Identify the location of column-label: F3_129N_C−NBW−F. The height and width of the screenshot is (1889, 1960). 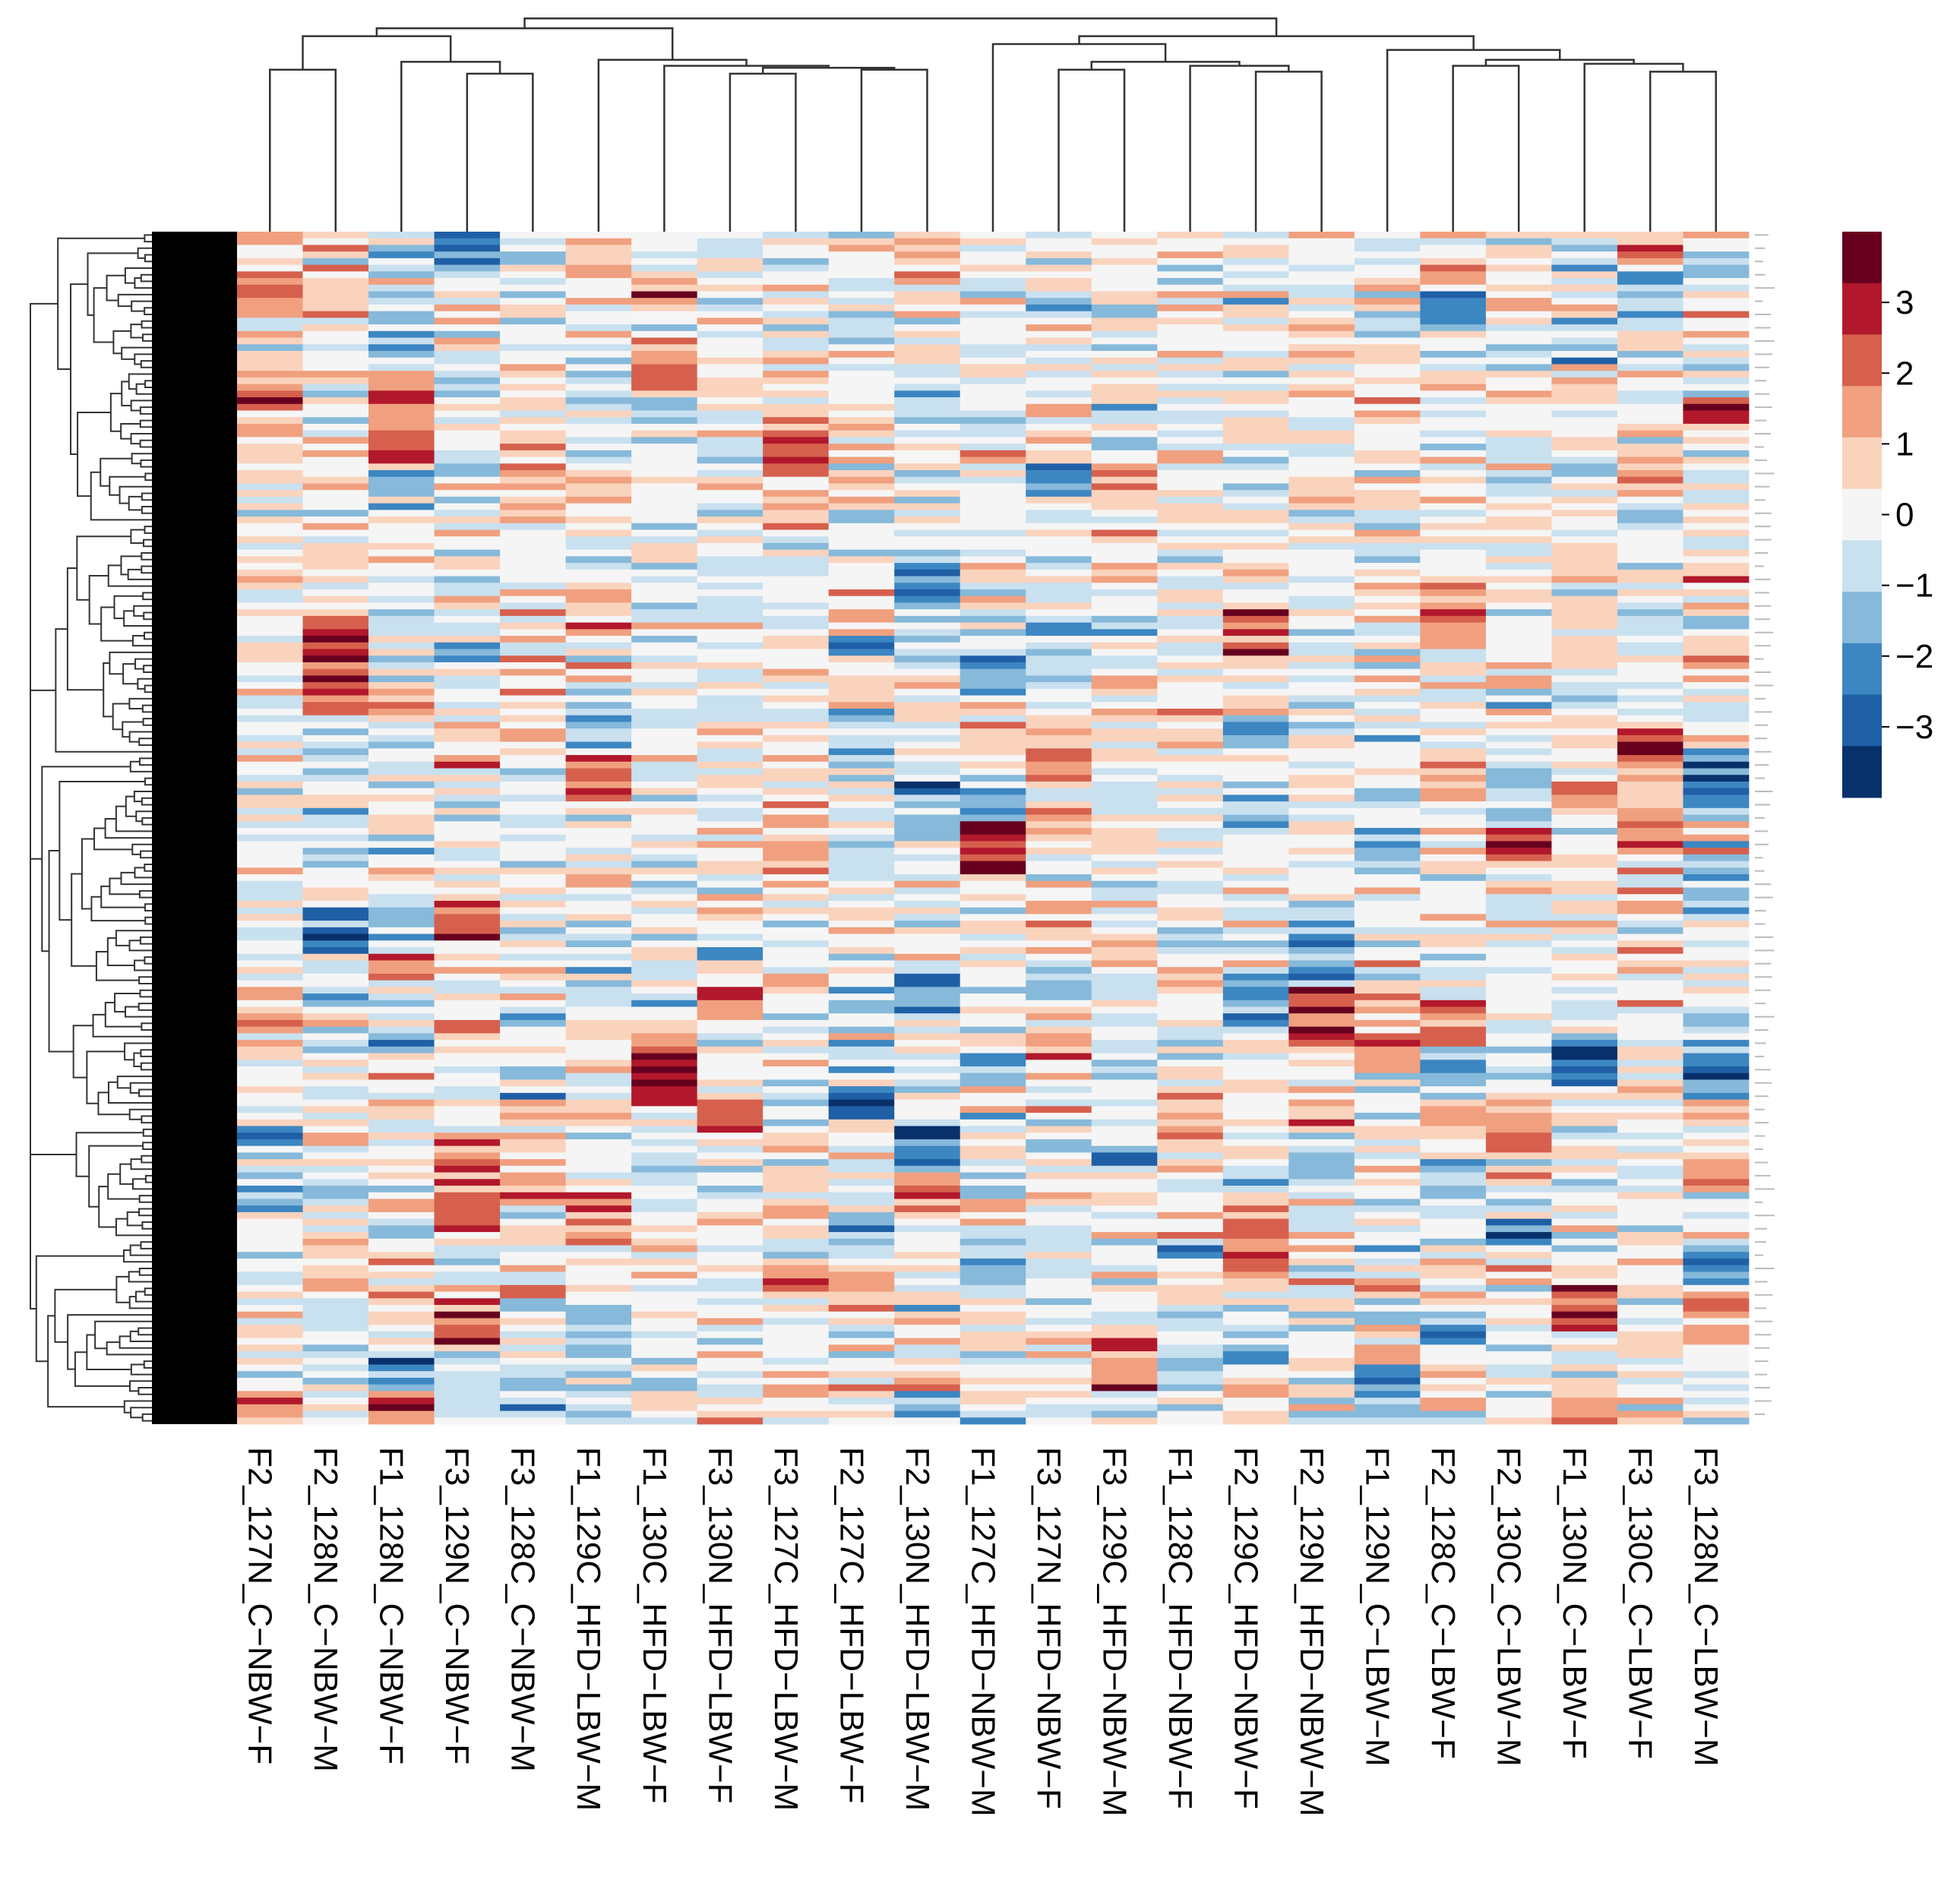
(457, 1606).